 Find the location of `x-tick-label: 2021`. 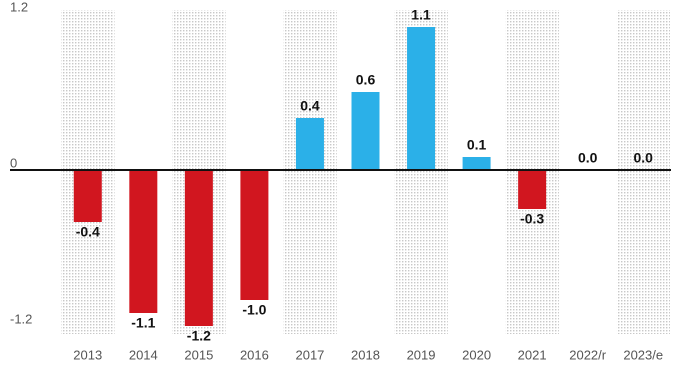

x-tick-label: 2021 is located at coordinates (532, 354).